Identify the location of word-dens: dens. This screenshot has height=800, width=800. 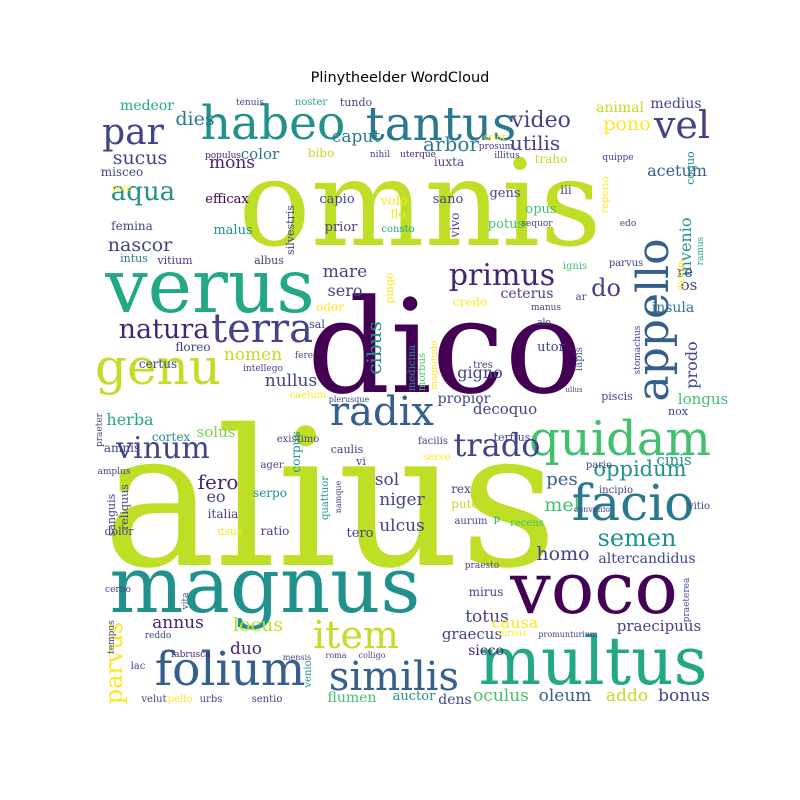
(454, 700).